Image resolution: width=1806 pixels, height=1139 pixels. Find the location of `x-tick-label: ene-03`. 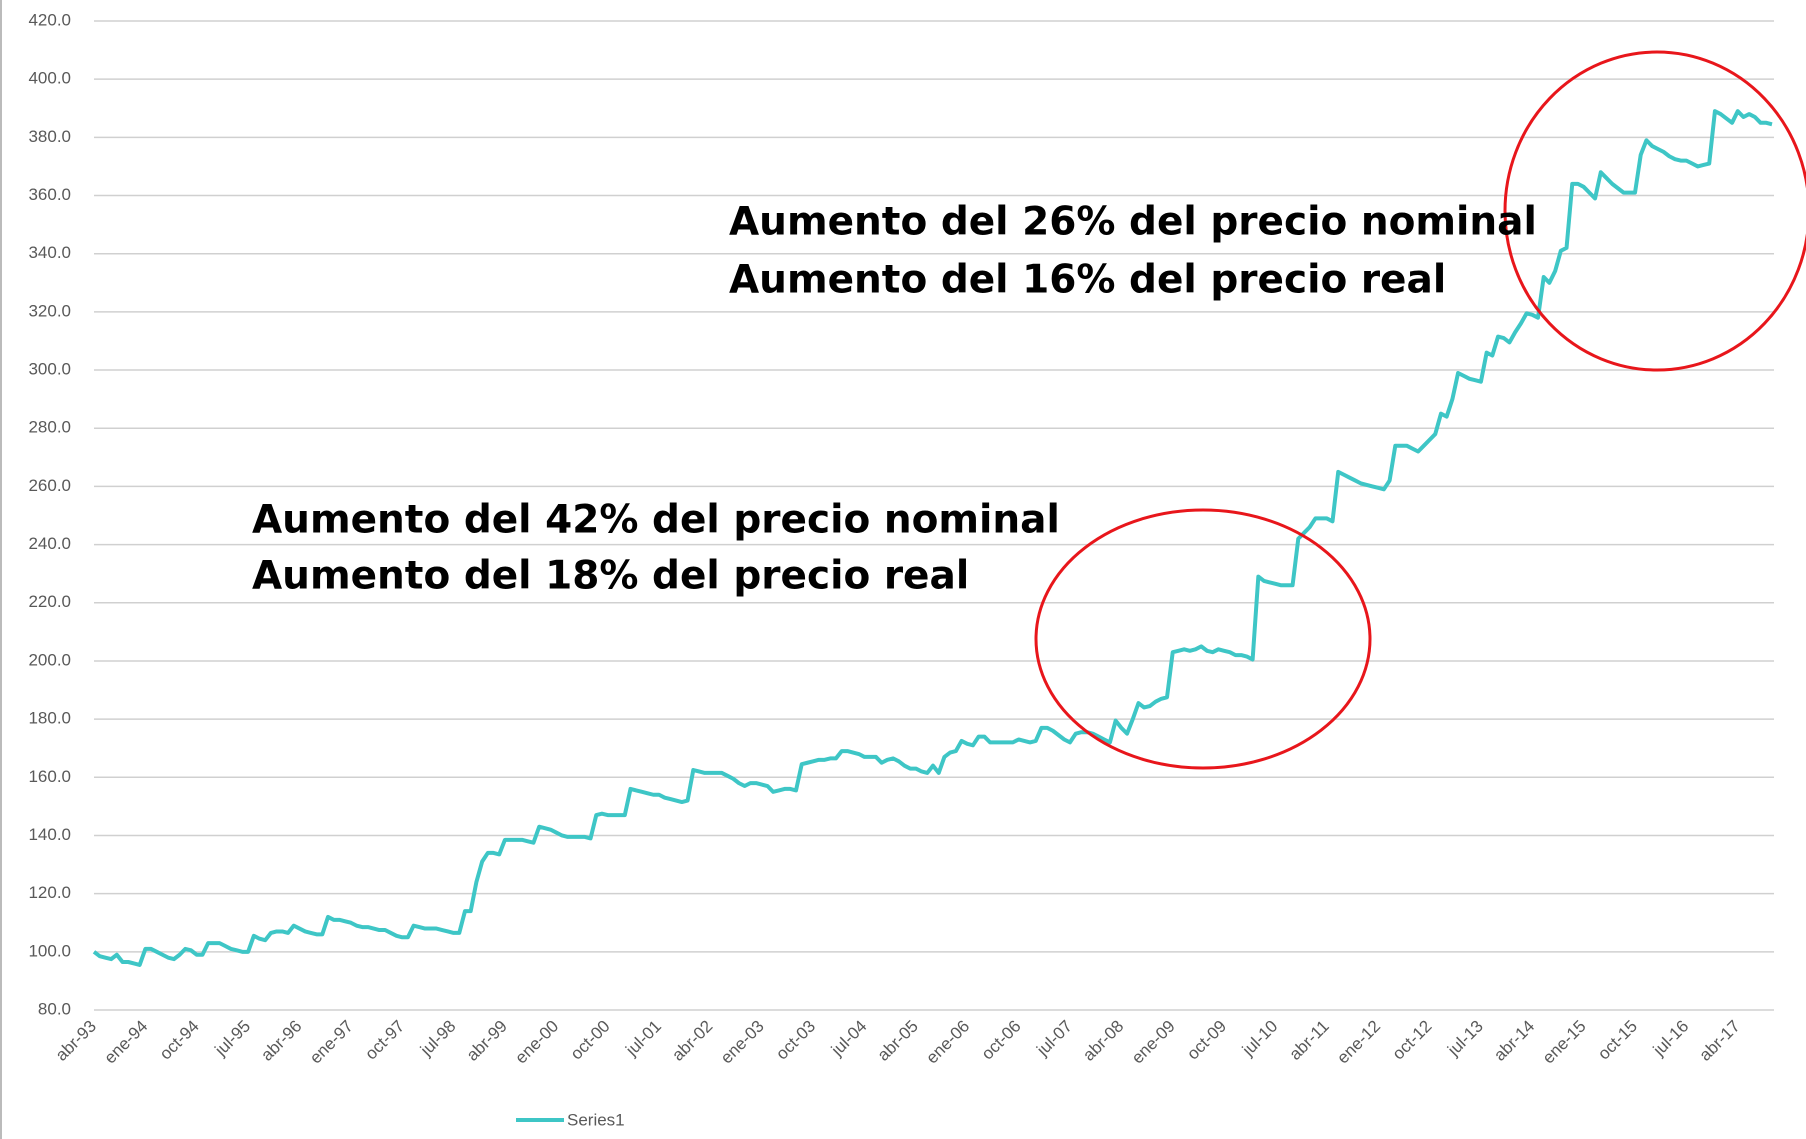

x-tick-label: ene-03 is located at coordinates (742, 1042).